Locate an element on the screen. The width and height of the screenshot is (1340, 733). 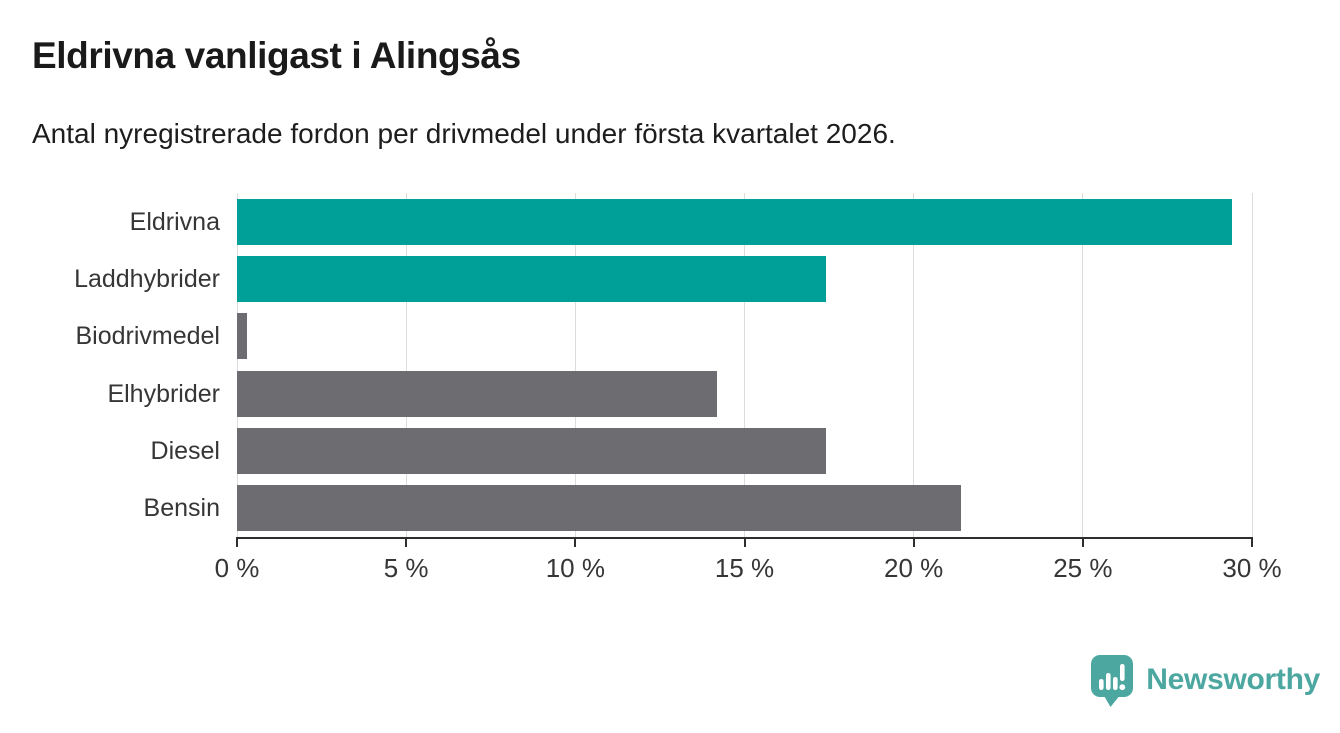
bar-biodrivmedel is located at coordinates (242, 336).